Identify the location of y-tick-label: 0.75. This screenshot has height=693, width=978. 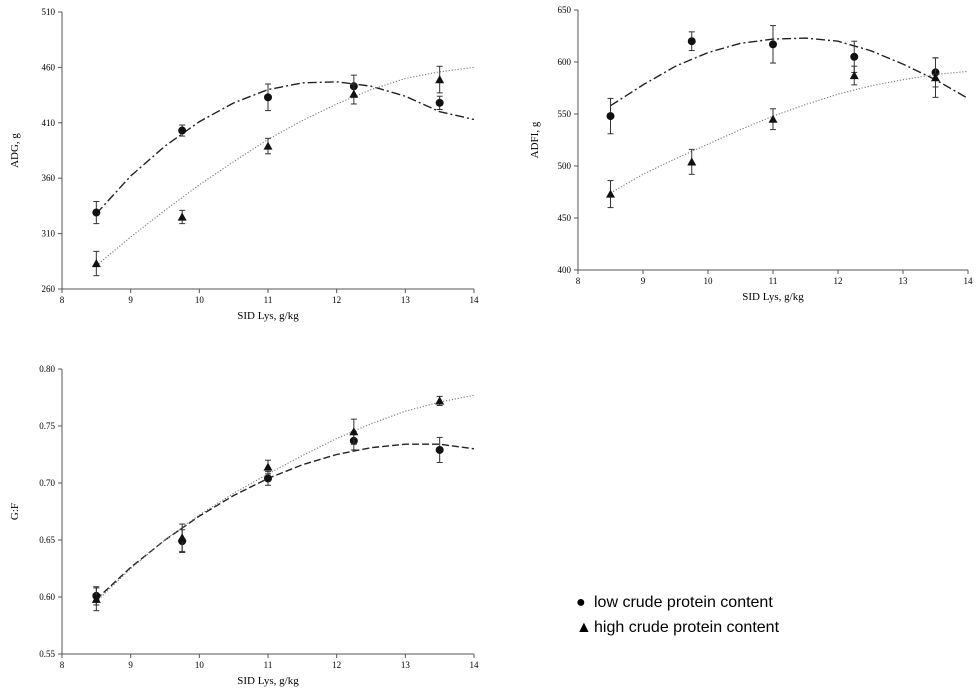
(47, 426).